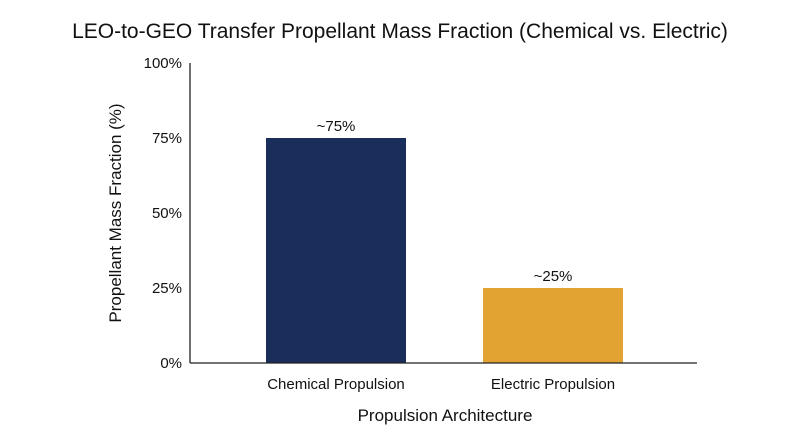  I want to click on y-tick-label: 50%, so click(167, 213).